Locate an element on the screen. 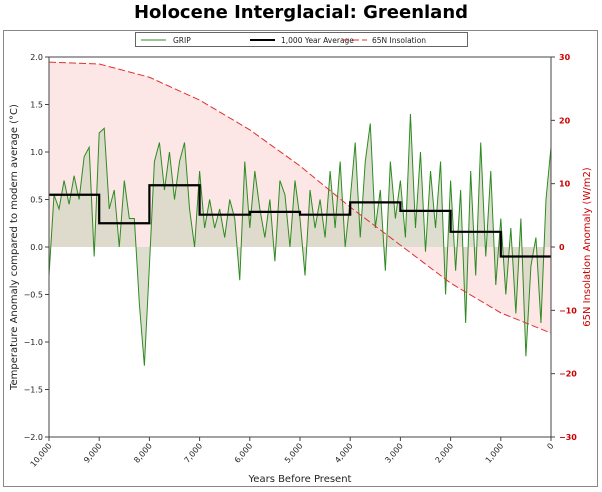 The image size is (602, 492). x-tick-label: 6,000 is located at coordinates (244, 453).